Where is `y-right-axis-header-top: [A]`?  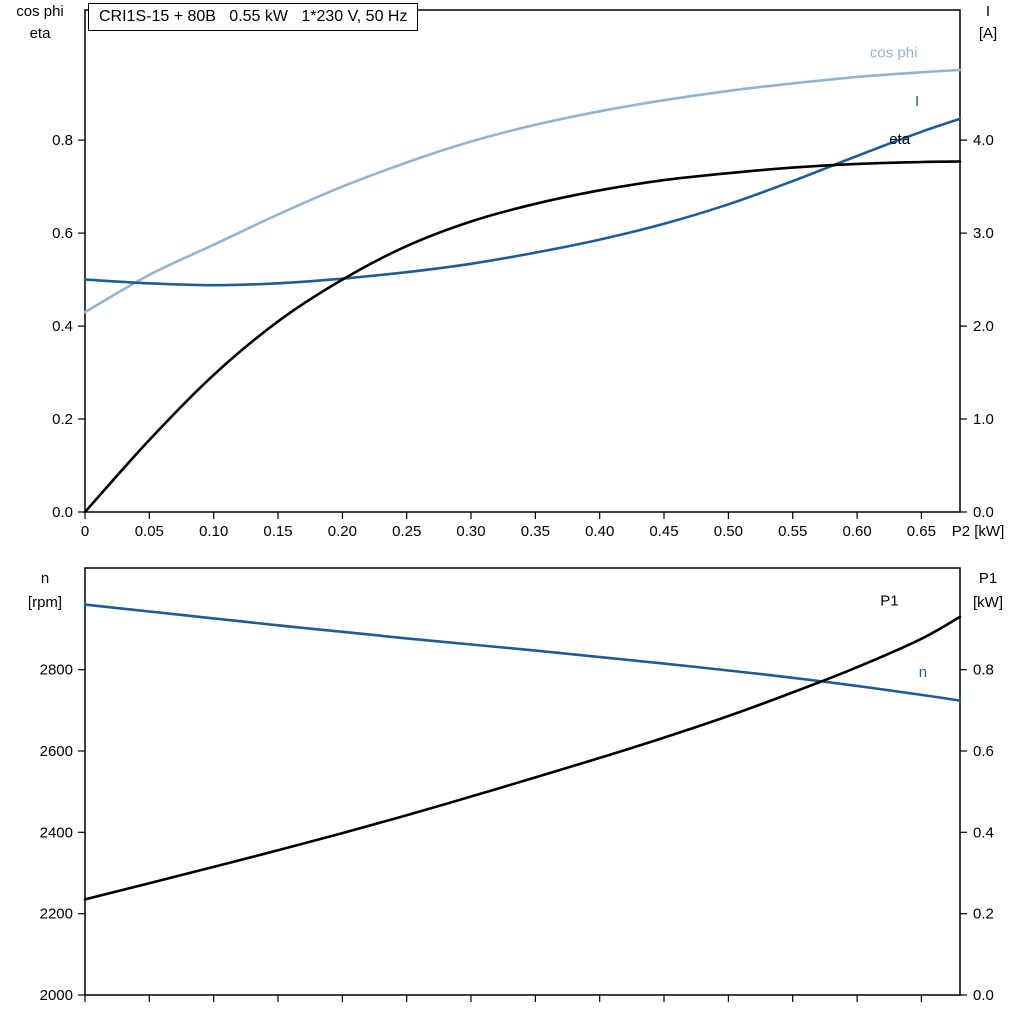 y-right-axis-header-top: [A] is located at coordinates (988, 33).